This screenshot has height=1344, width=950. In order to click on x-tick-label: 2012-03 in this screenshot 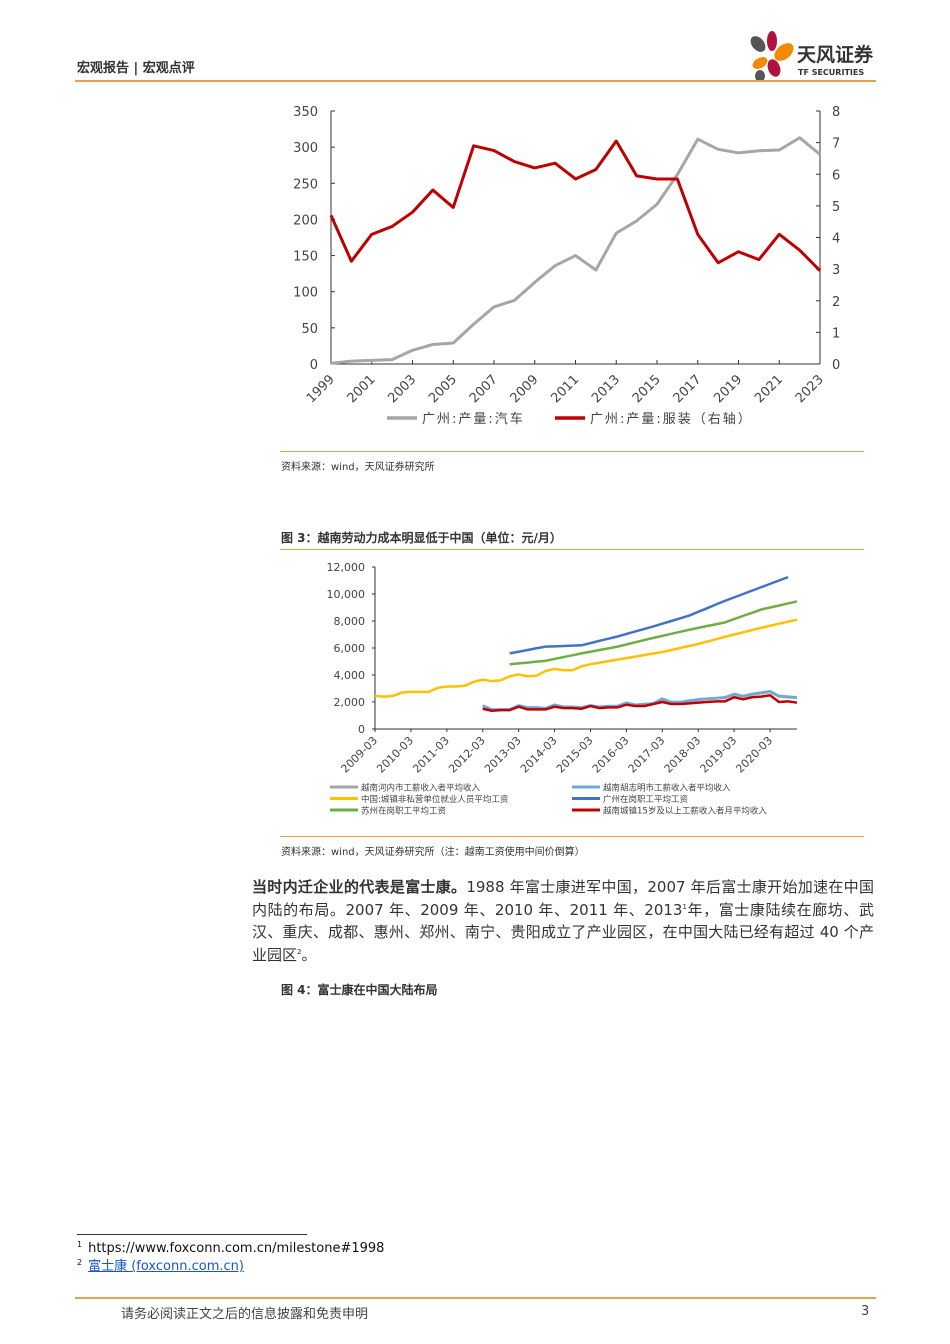, I will do `click(467, 755)`.